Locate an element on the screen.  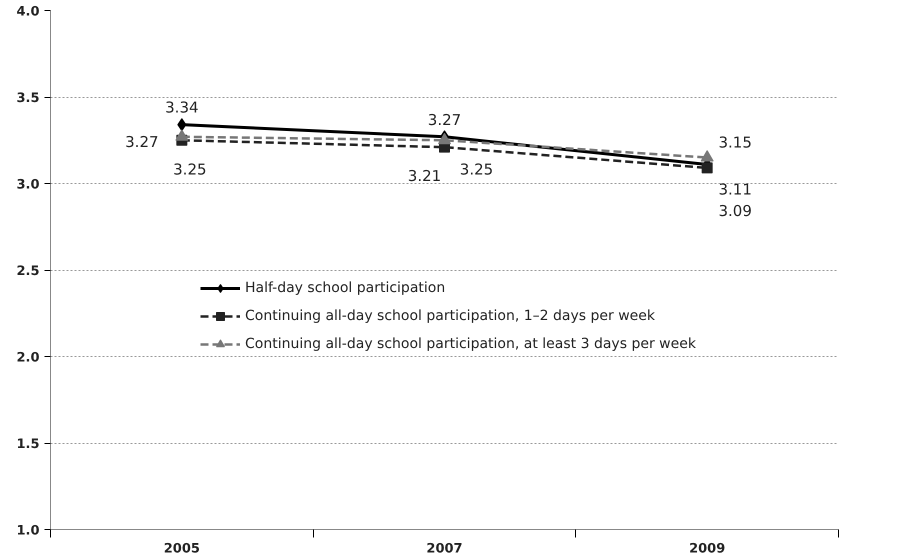
data-label: 3.34 is located at coordinates (182, 107).